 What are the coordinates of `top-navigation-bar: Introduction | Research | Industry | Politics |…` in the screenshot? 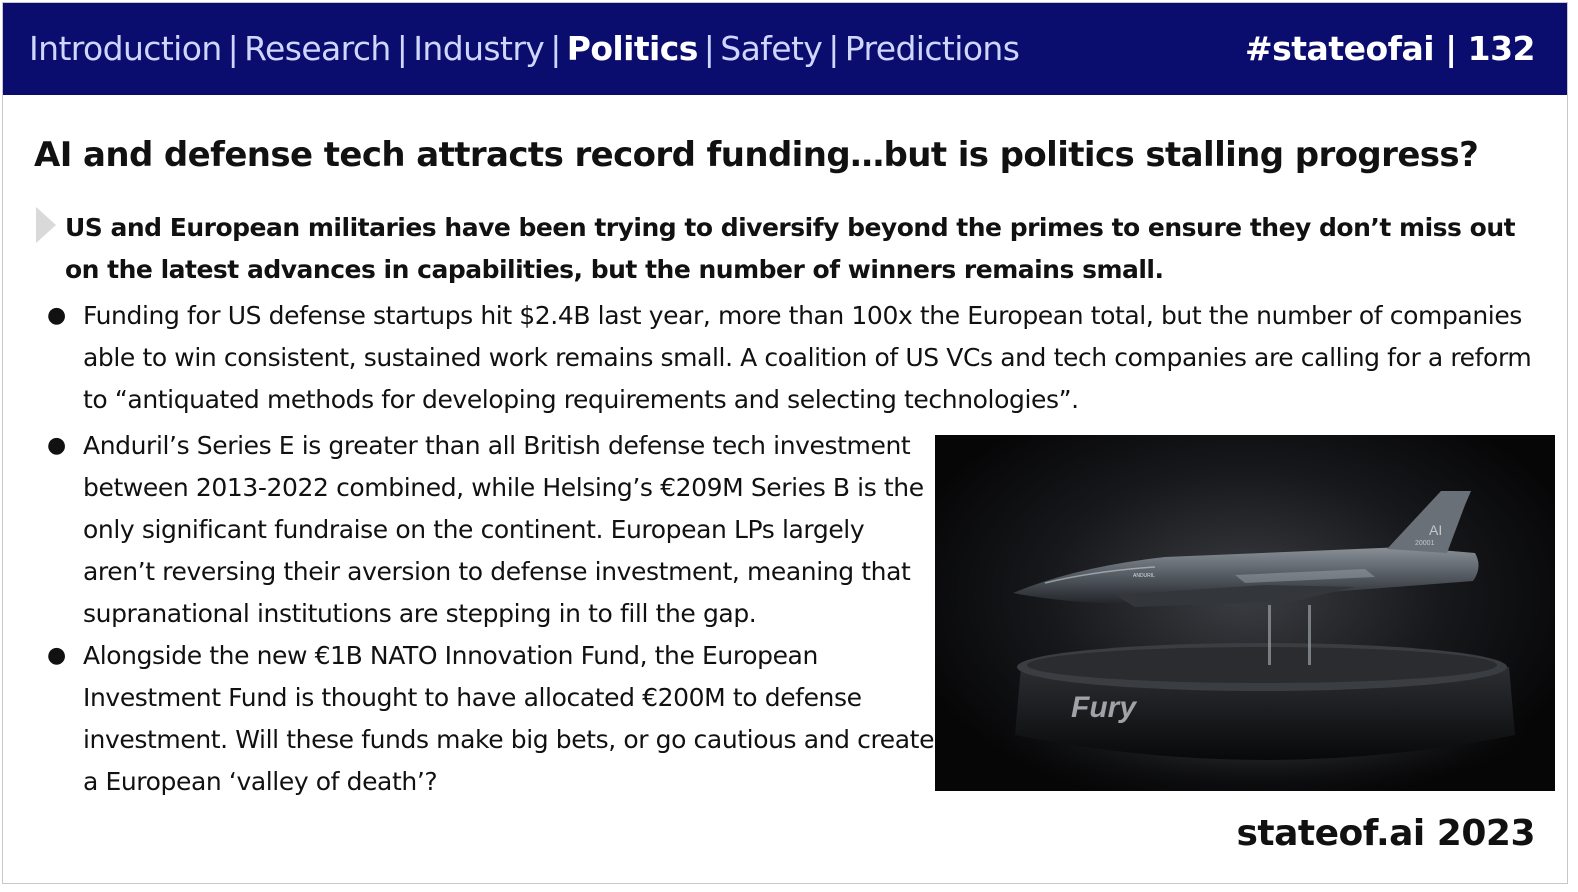 It's located at (785, 49).